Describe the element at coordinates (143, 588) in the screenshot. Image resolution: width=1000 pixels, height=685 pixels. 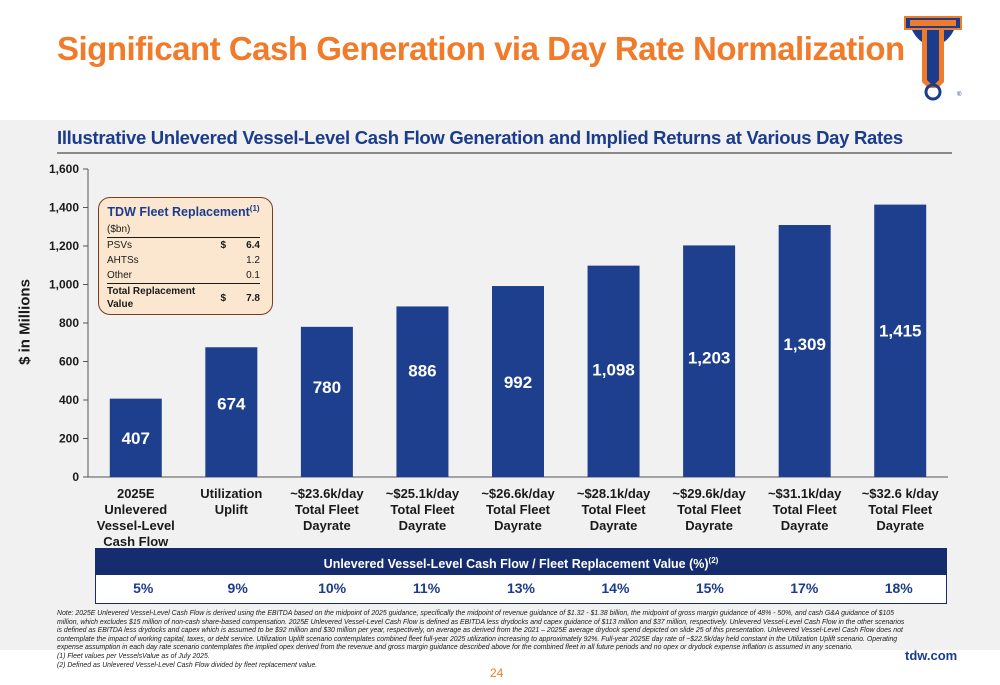
I see `return-cell: 5%` at that location.